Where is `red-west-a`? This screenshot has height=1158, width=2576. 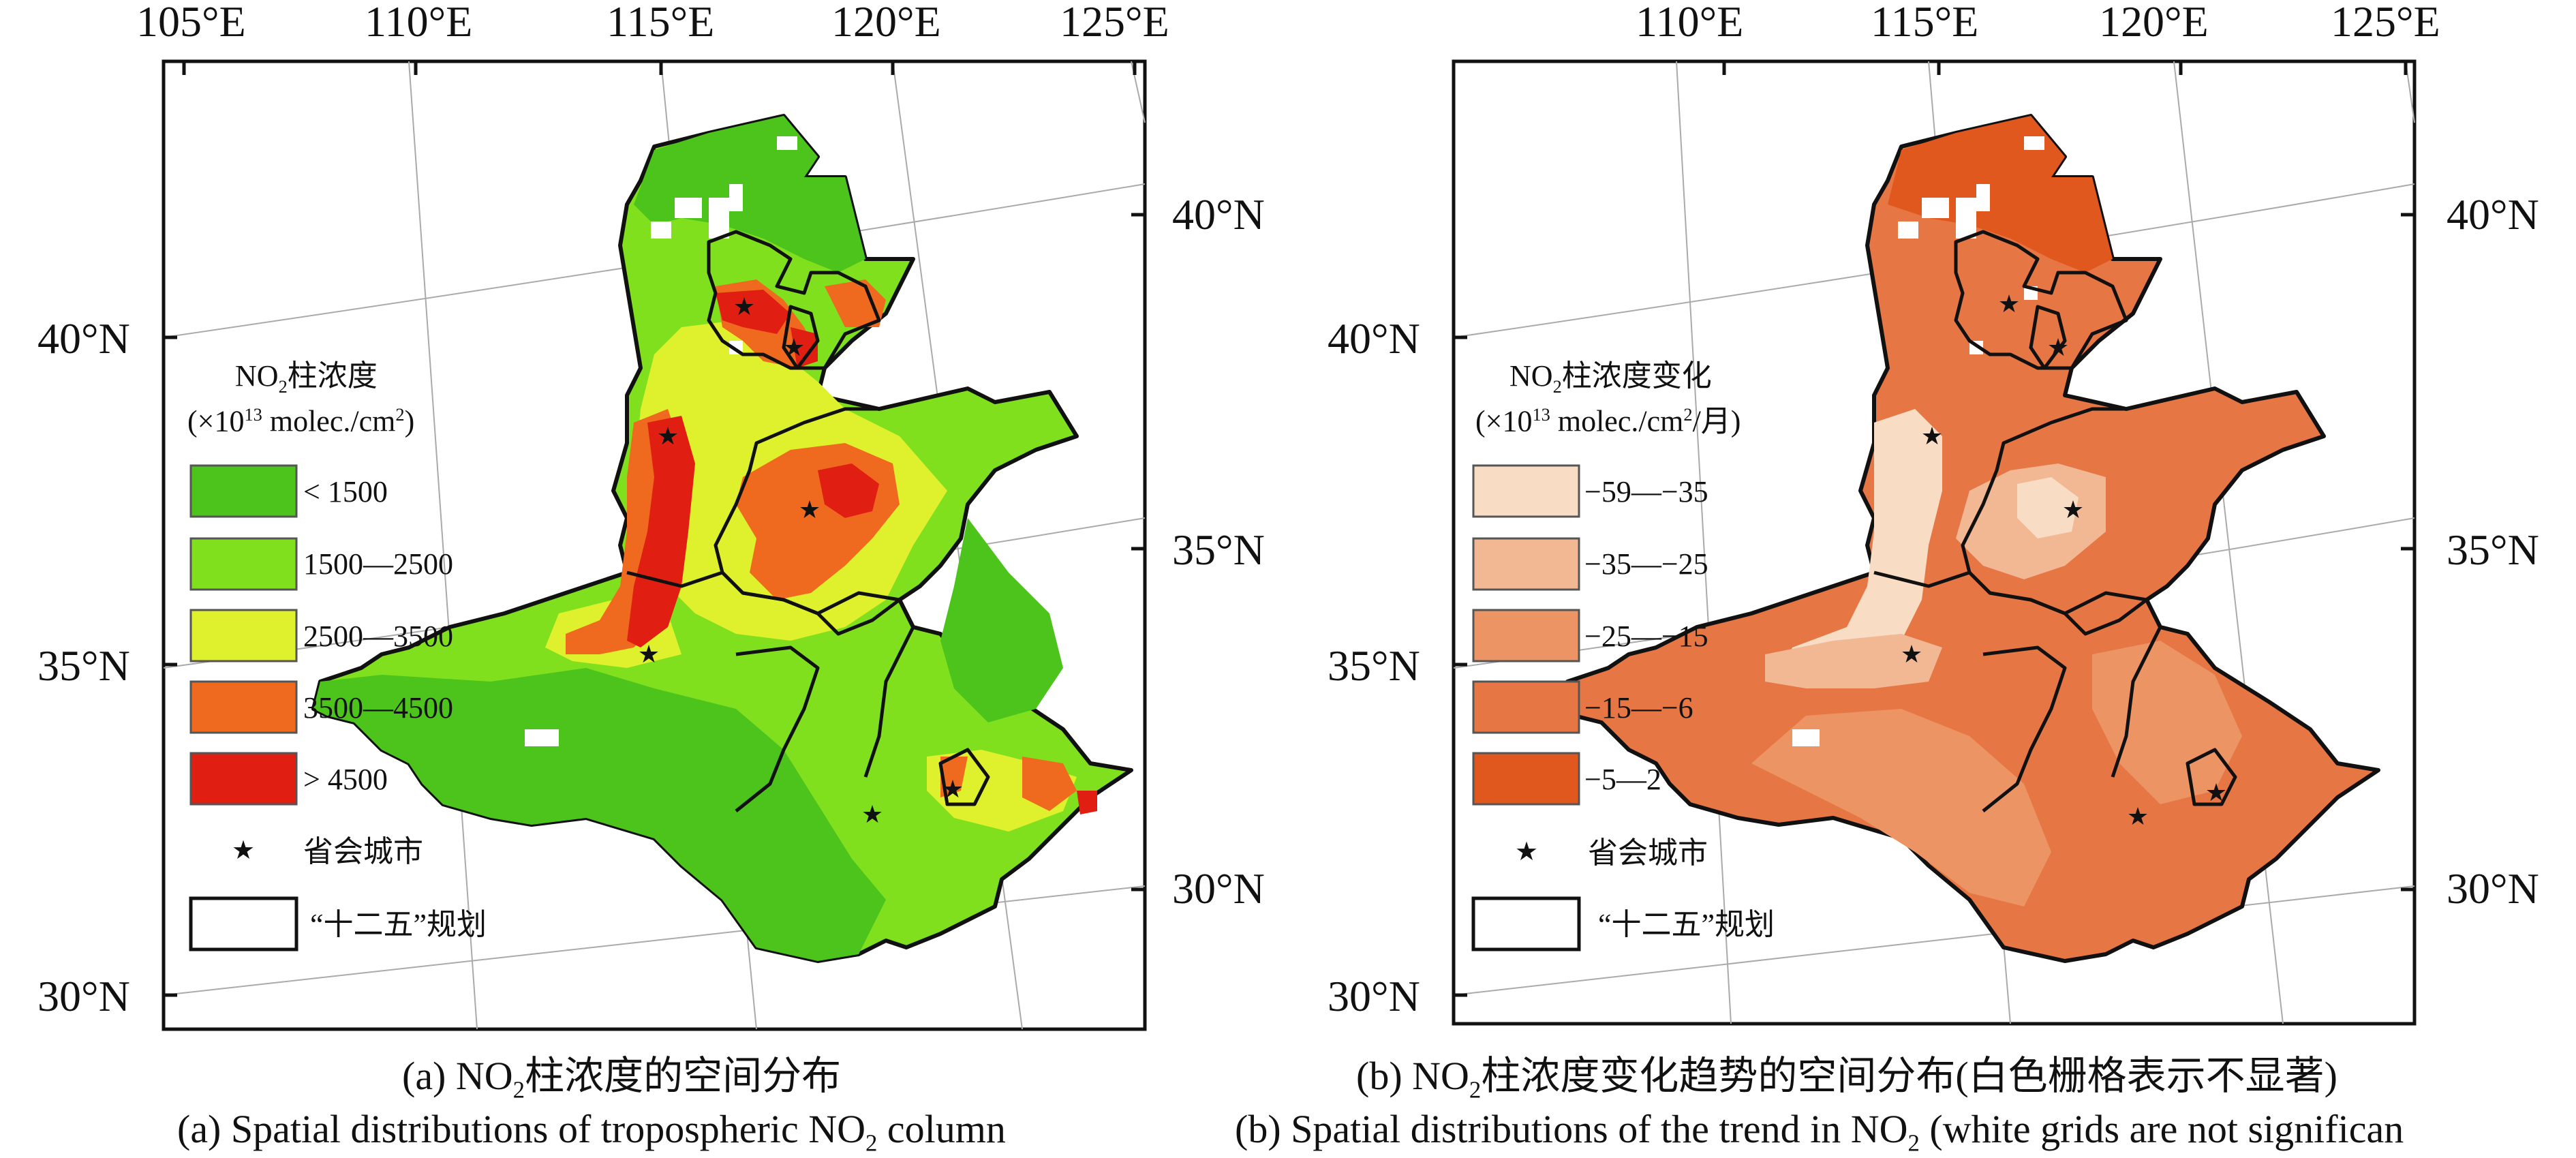 red-west-a is located at coordinates (661, 531).